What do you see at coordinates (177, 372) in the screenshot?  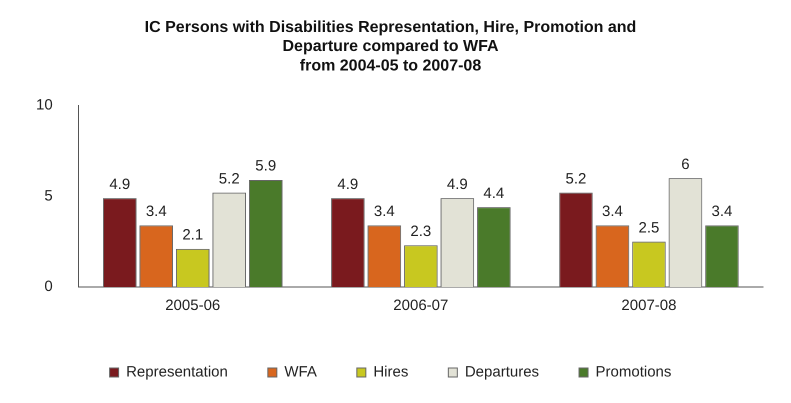 I see `legend-label: Representation` at bounding box center [177, 372].